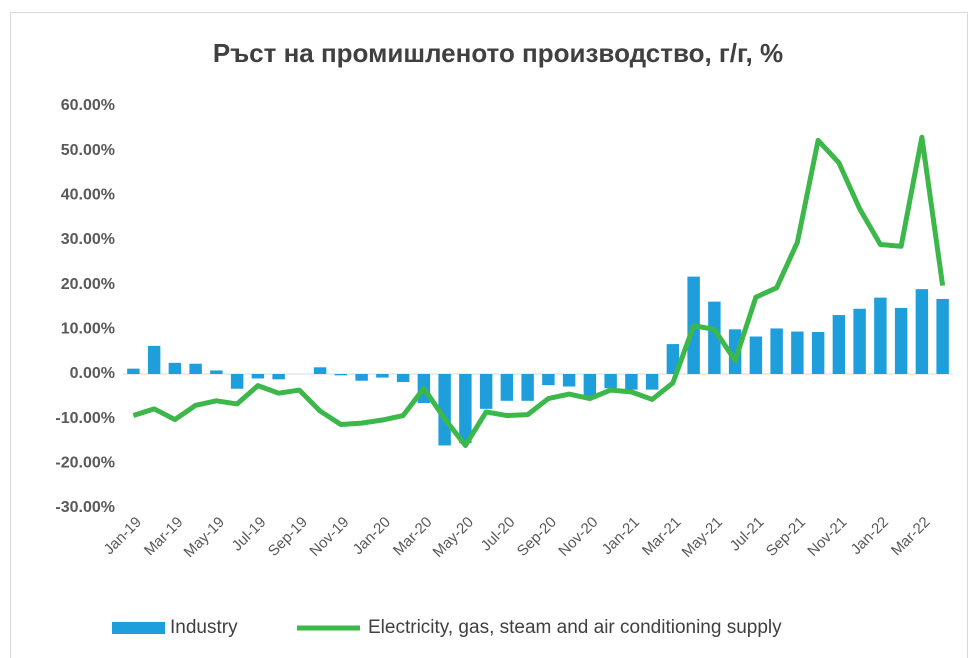 The image size is (979, 658). Describe the element at coordinates (85, 418) in the screenshot. I see `y-tick-label: -10.00%` at that location.